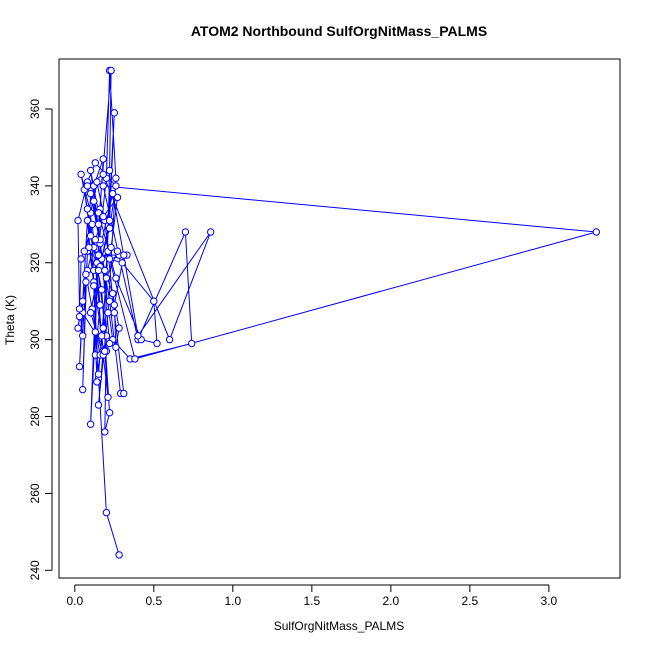  What do you see at coordinates (549, 601) in the screenshot?
I see `x-tick-label: 3.0` at bounding box center [549, 601].